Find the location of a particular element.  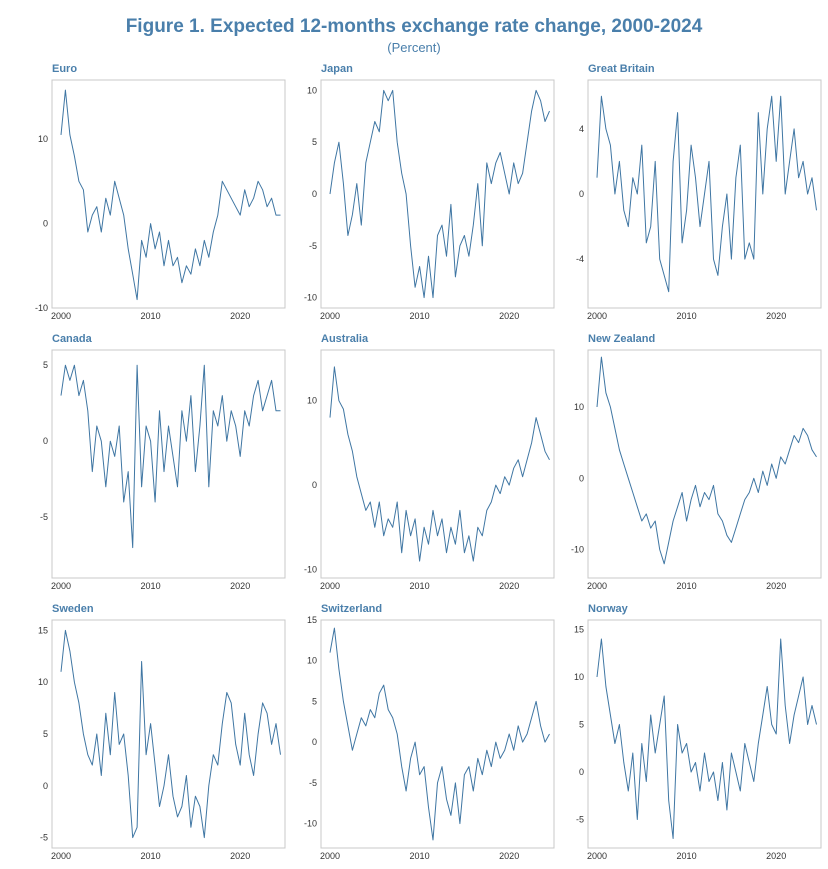

chart-panel: Euro -10 0 10 2000 2010 2020 is located at coordinates (160, 192).